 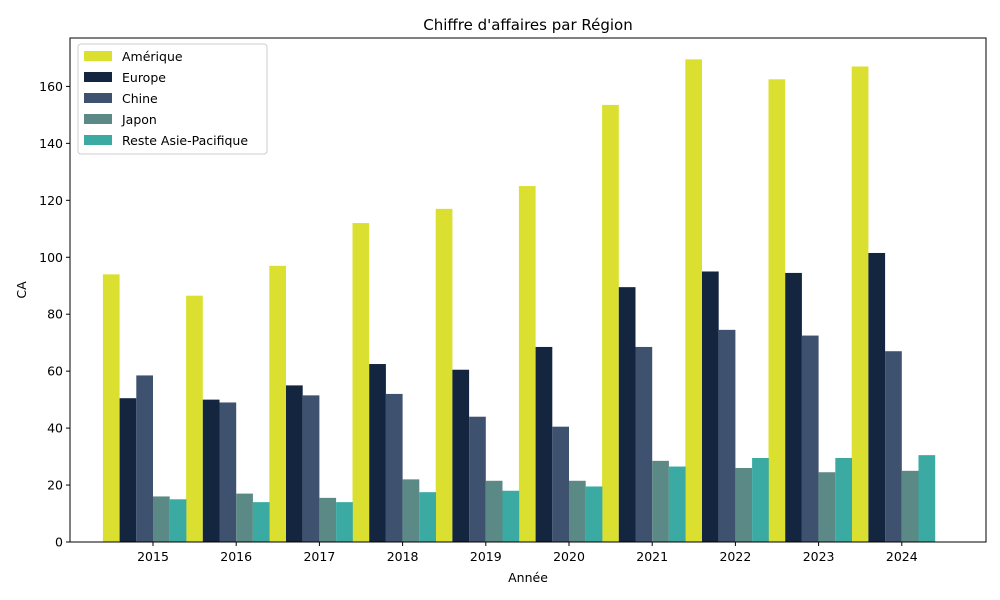 What do you see at coordinates (660, 501) in the screenshot?
I see `bar-japon-2021` at bounding box center [660, 501].